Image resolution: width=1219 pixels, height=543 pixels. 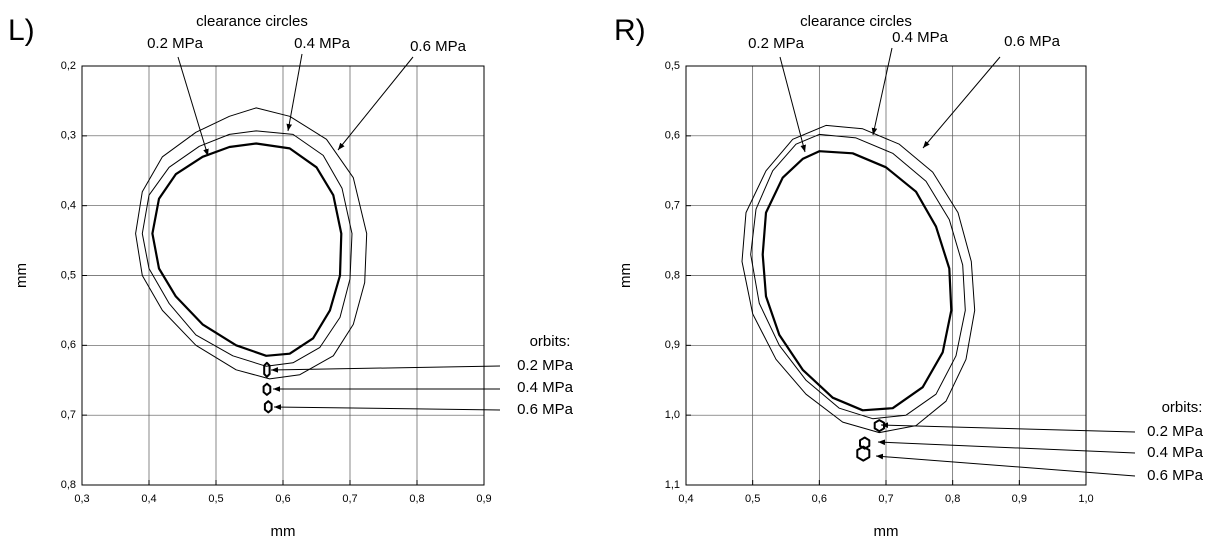 What do you see at coordinates (81, 499) in the screenshot?
I see `x-tick-label: 0,3` at bounding box center [81, 499].